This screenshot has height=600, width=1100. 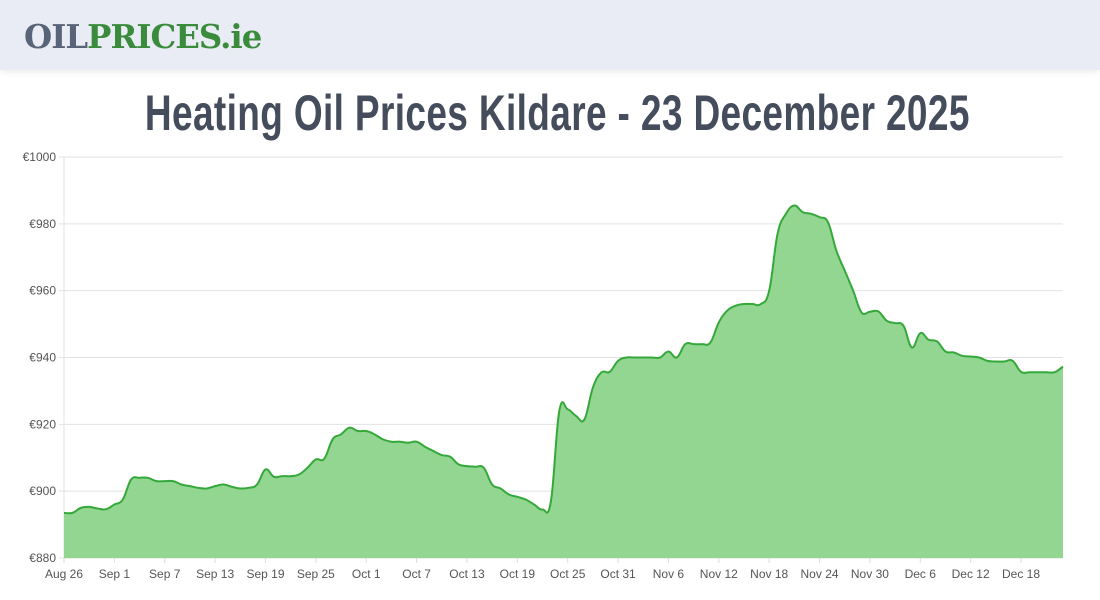 What do you see at coordinates (467, 574) in the screenshot?
I see `x-tick-label: Oct 13` at bounding box center [467, 574].